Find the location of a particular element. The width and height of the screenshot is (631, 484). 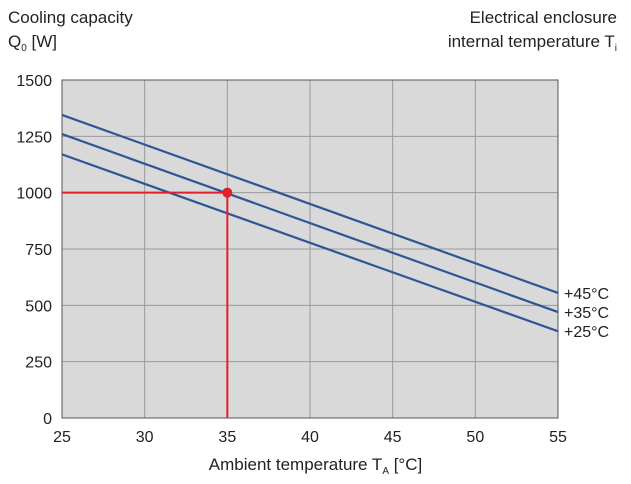

x-tick-label: 35 is located at coordinates (227, 437).